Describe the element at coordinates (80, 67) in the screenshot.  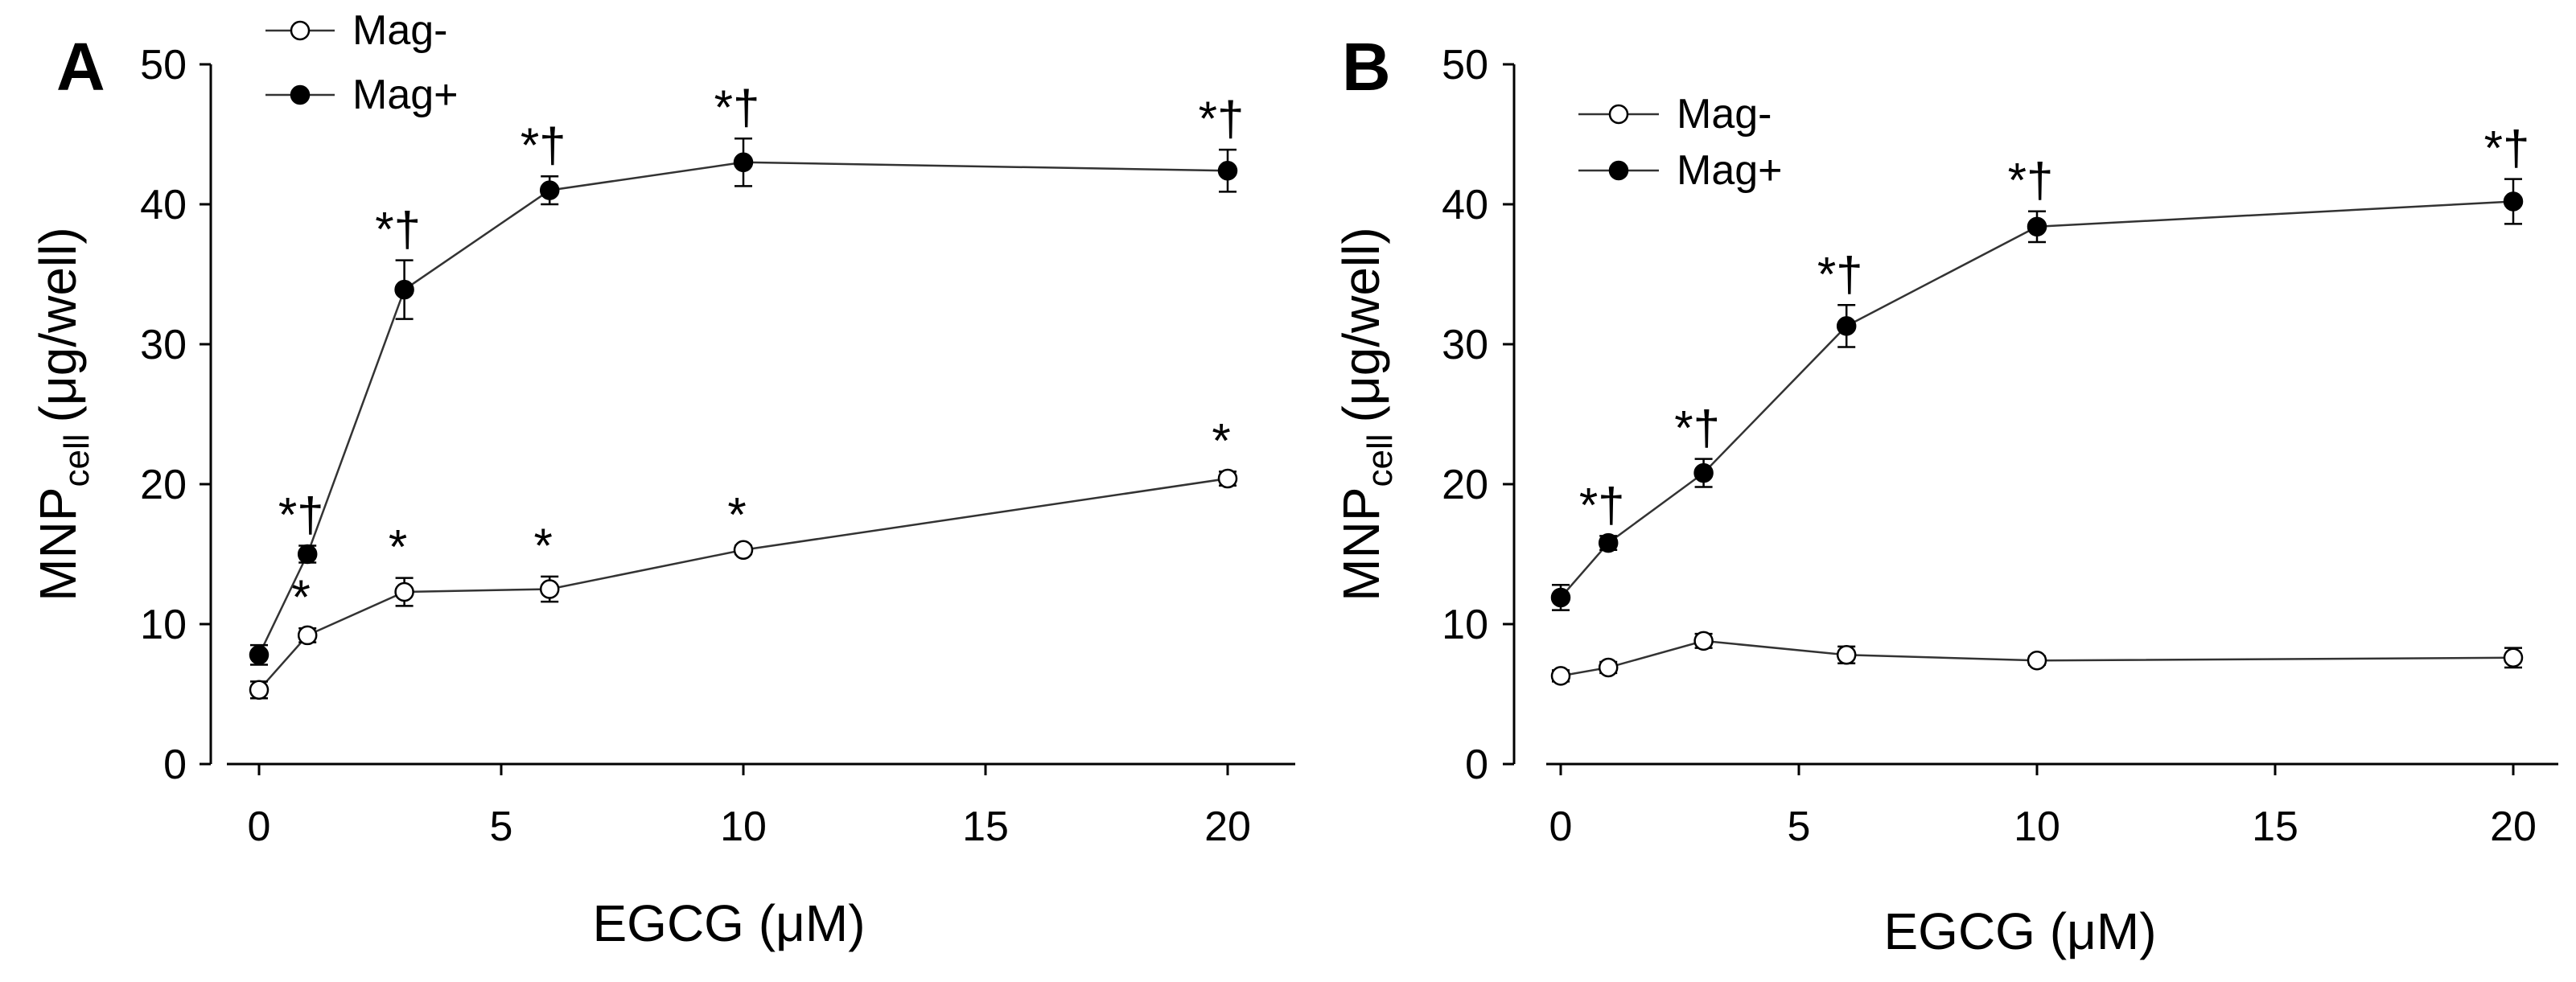
I see `panel-label: A` at that location.